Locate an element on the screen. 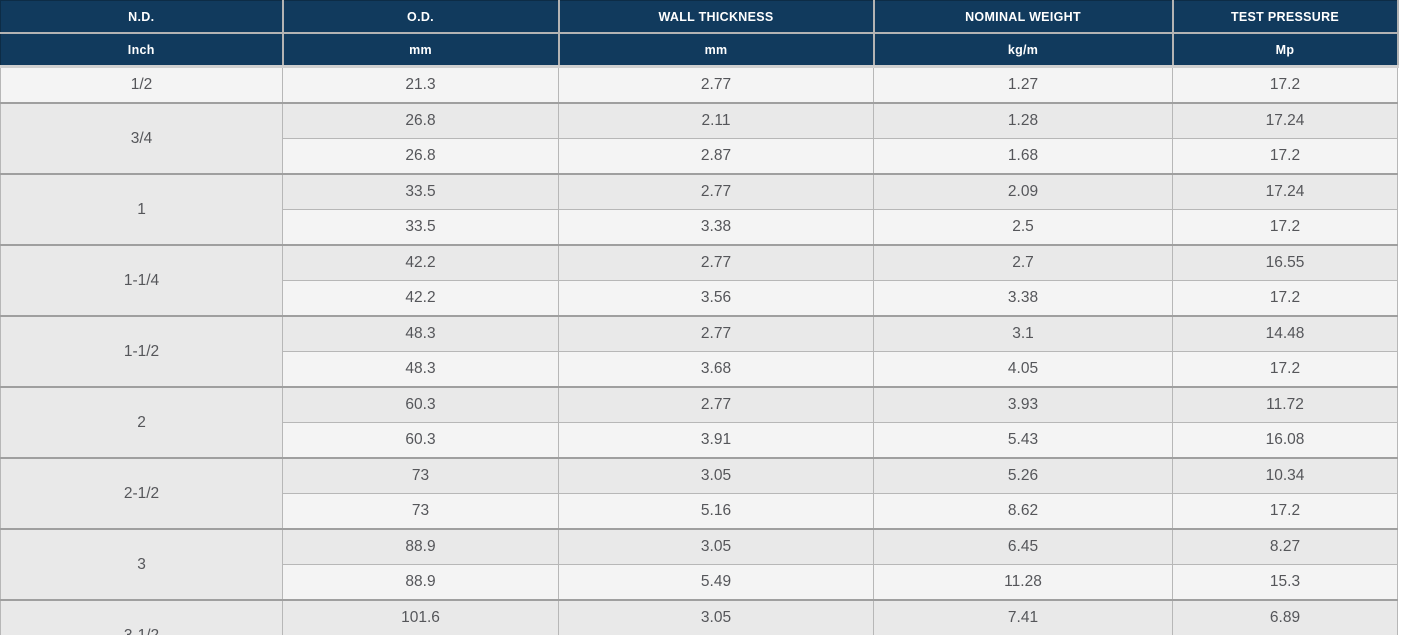  data-cell: 6.89 is located at coordinates (1285, 617).